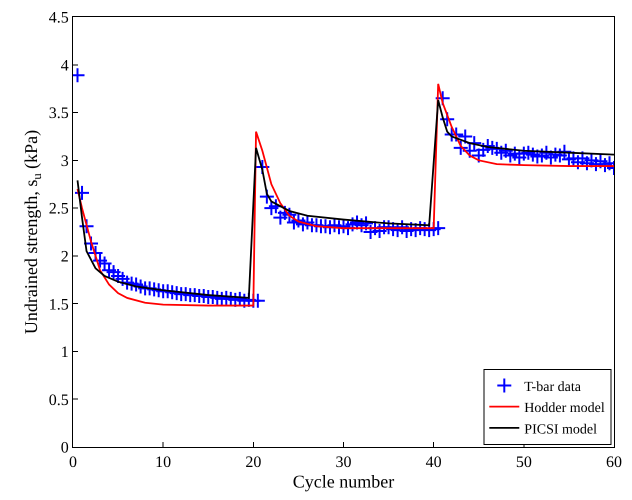  Describe the element at coordinates (58, 113) in the screenshot. I see `y-tick-label: 3.5` at that location.